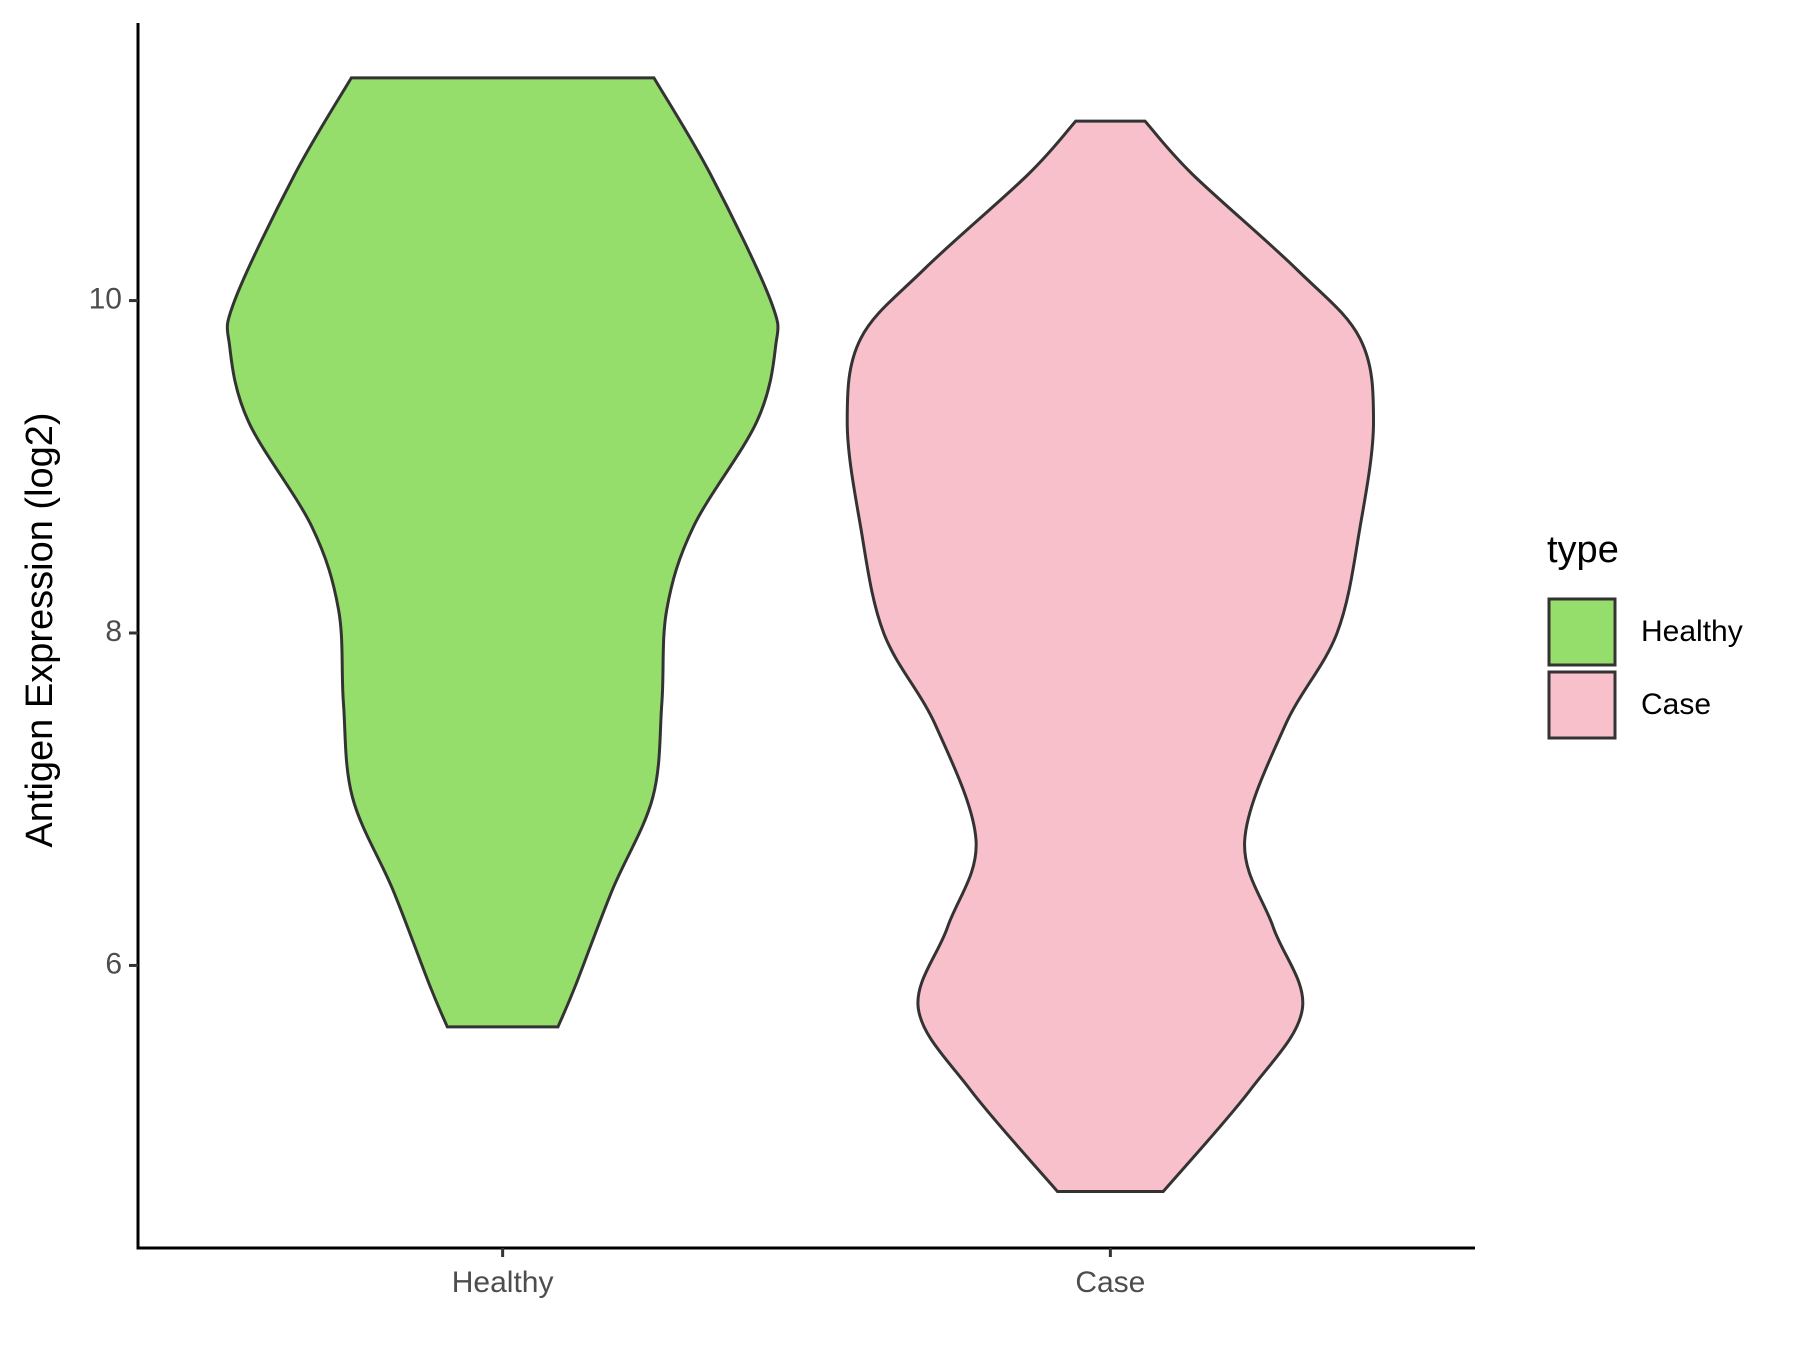 Image resolution: width=1800 pixels, height=1350 pixels. Describe the element at coordinates (1676, 704) in the screenshot. I see `legend-label: Case` at that location.